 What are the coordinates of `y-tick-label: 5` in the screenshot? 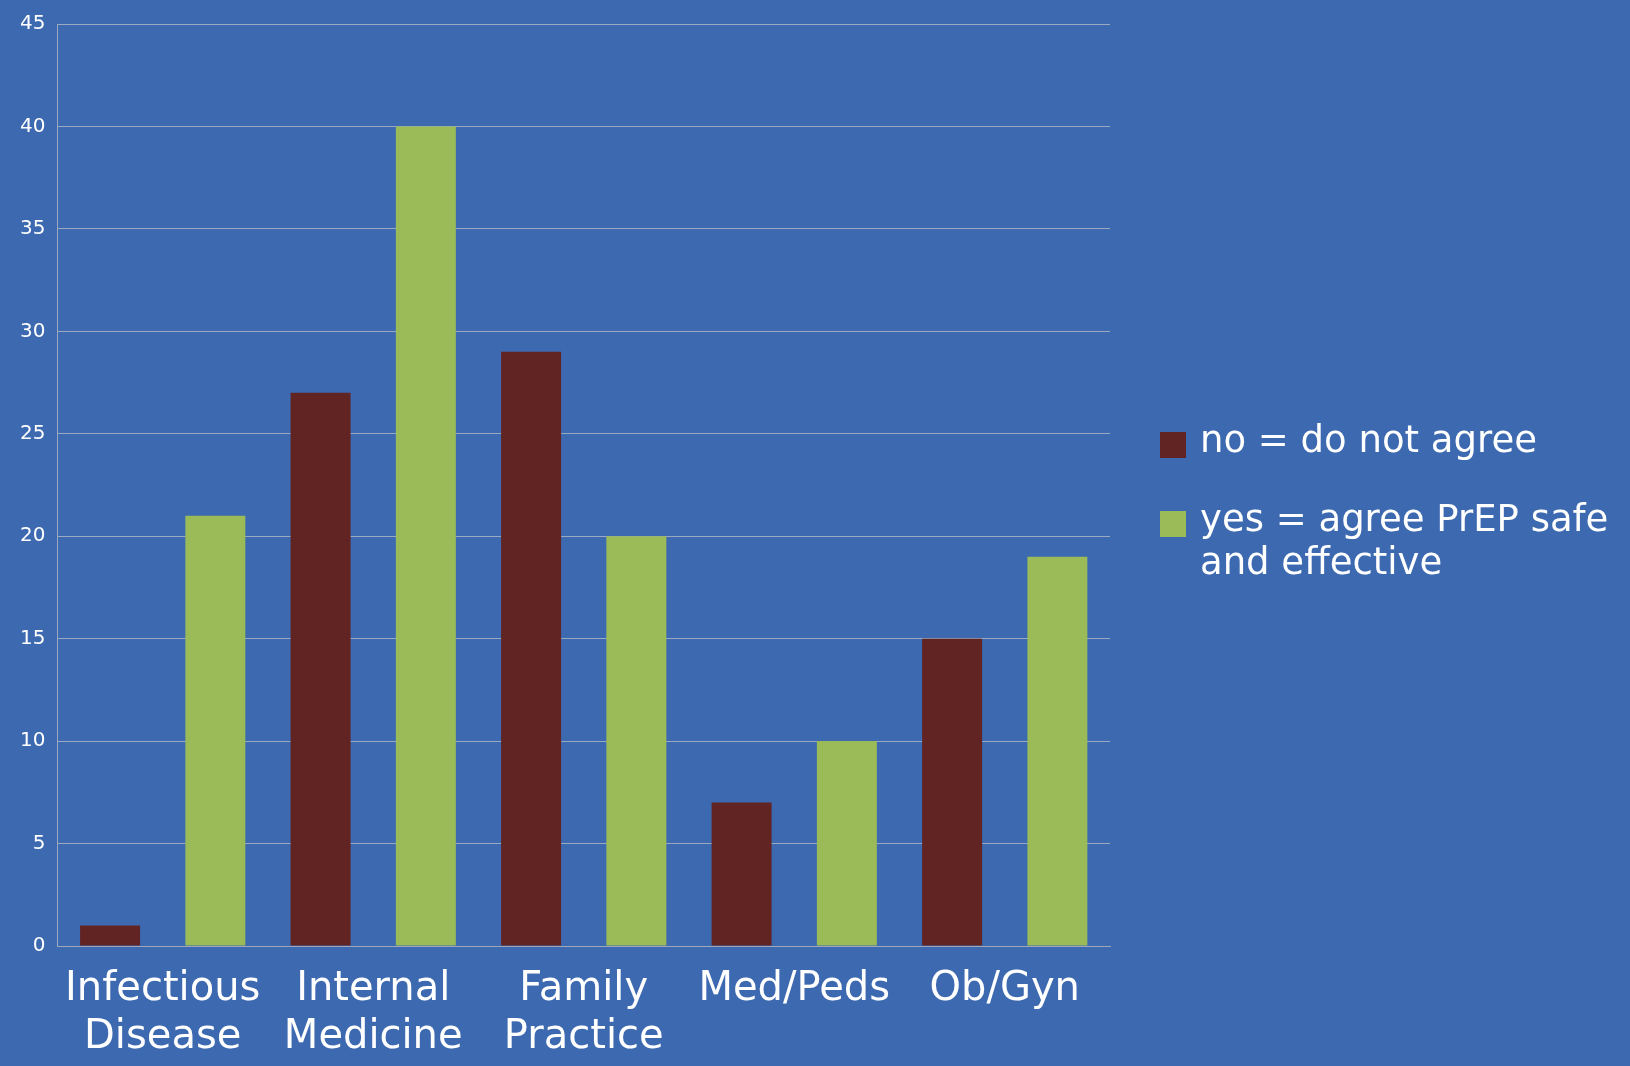 It's located at (39, 841).